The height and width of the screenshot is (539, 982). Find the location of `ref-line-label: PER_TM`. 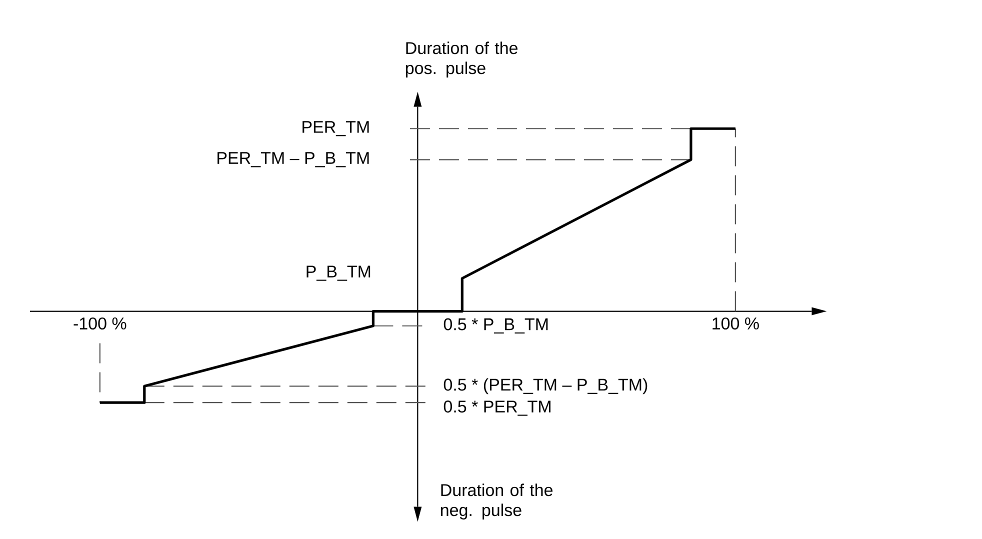

ref-line-label: PER_TM is located at coordinates (335, 128).